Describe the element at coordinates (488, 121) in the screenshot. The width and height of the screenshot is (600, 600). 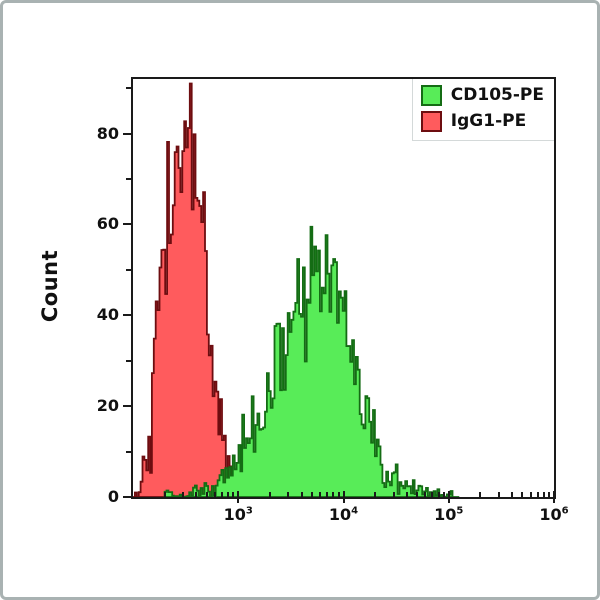
I see `legend-label: IgG1-PE` at that location.